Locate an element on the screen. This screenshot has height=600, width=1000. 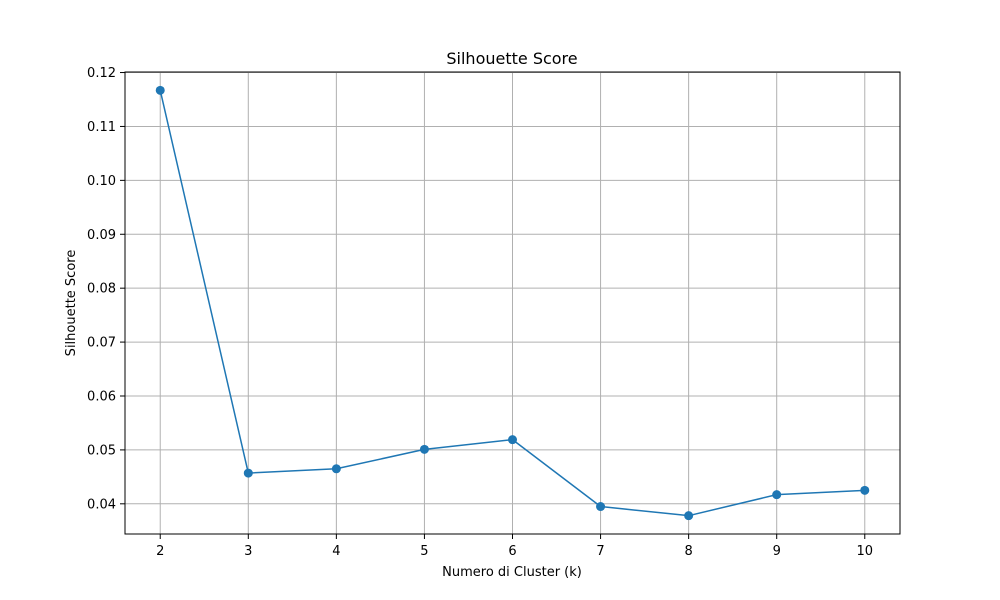
y-axis-label: Silhouette Score is located at coordinates (71, 303).